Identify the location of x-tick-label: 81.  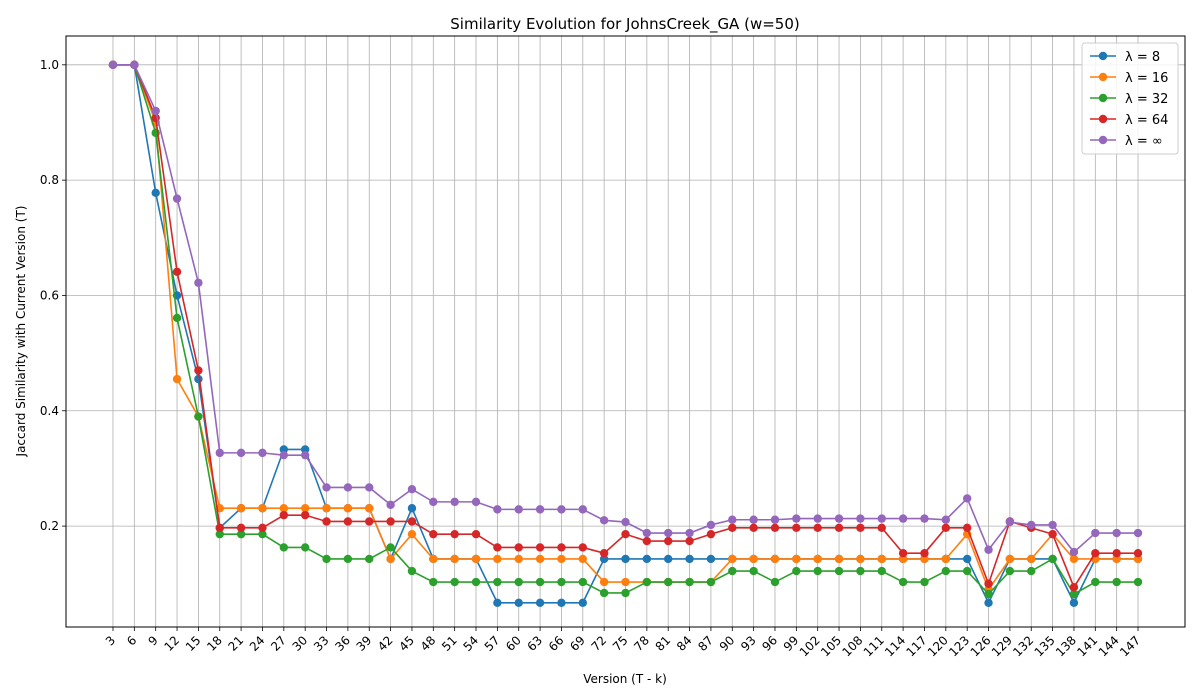
(663, 643).